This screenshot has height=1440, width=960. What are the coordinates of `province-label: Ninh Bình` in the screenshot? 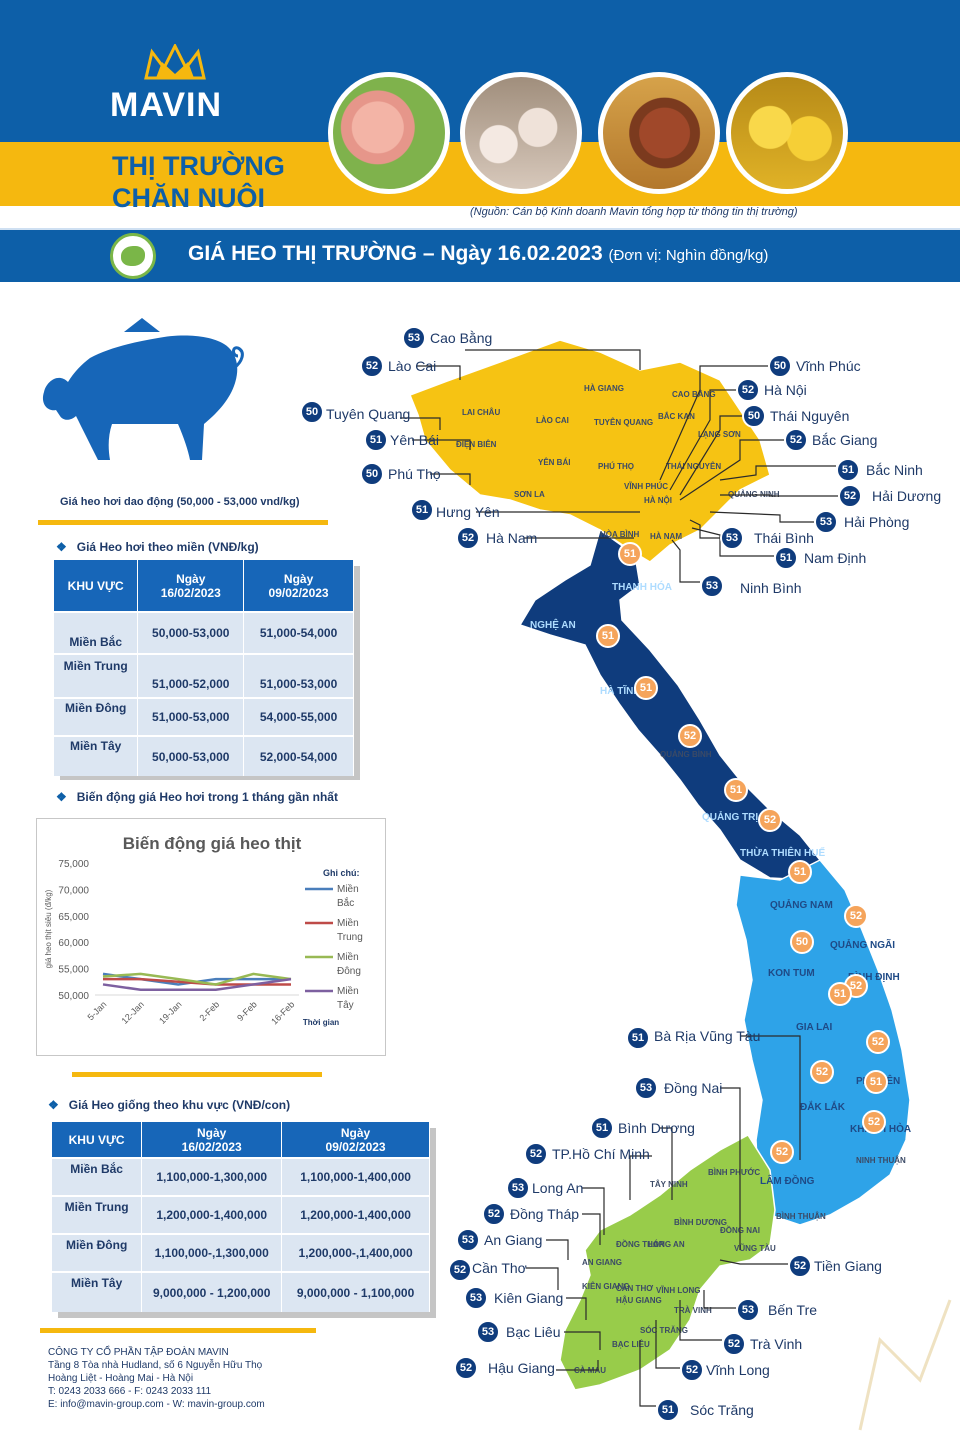 It's located at (771, 588).